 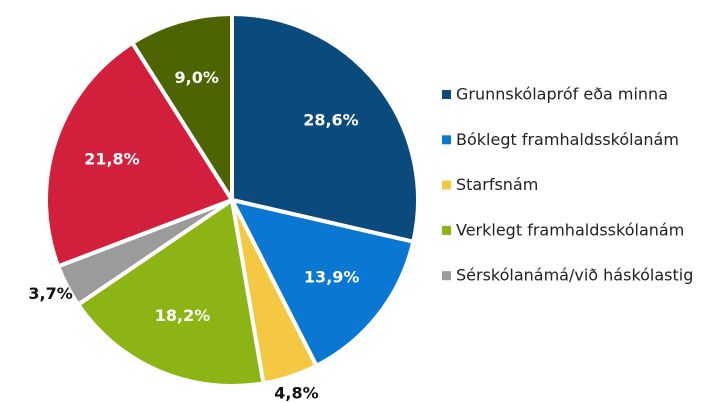 I want to click on value-label: 21,8%, so click(x=112, y=159).